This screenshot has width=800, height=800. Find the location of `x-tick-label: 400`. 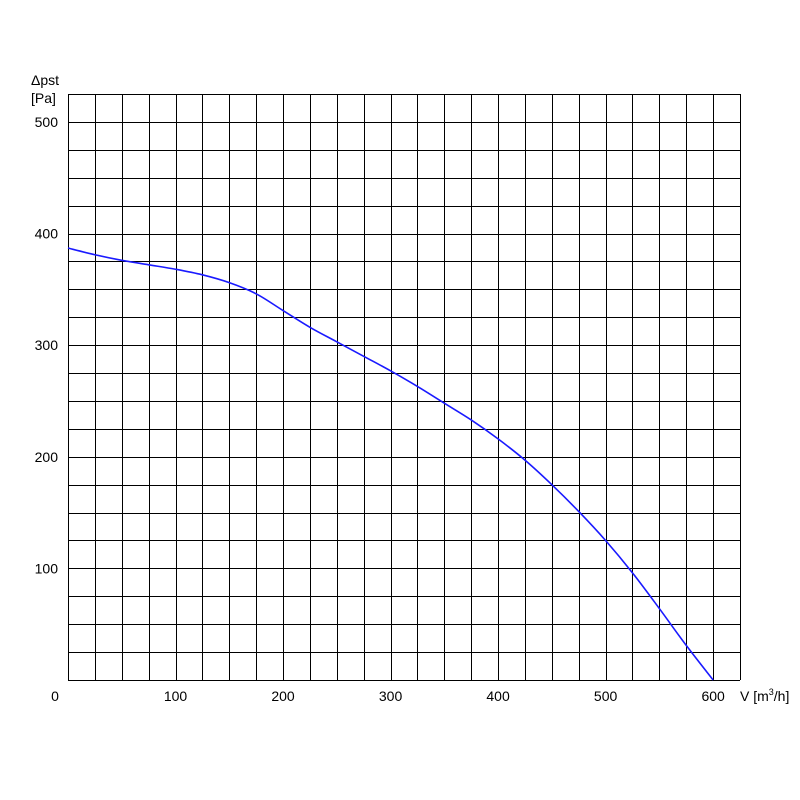

x-tick-label: 400 is located at coordinates (498, 696).